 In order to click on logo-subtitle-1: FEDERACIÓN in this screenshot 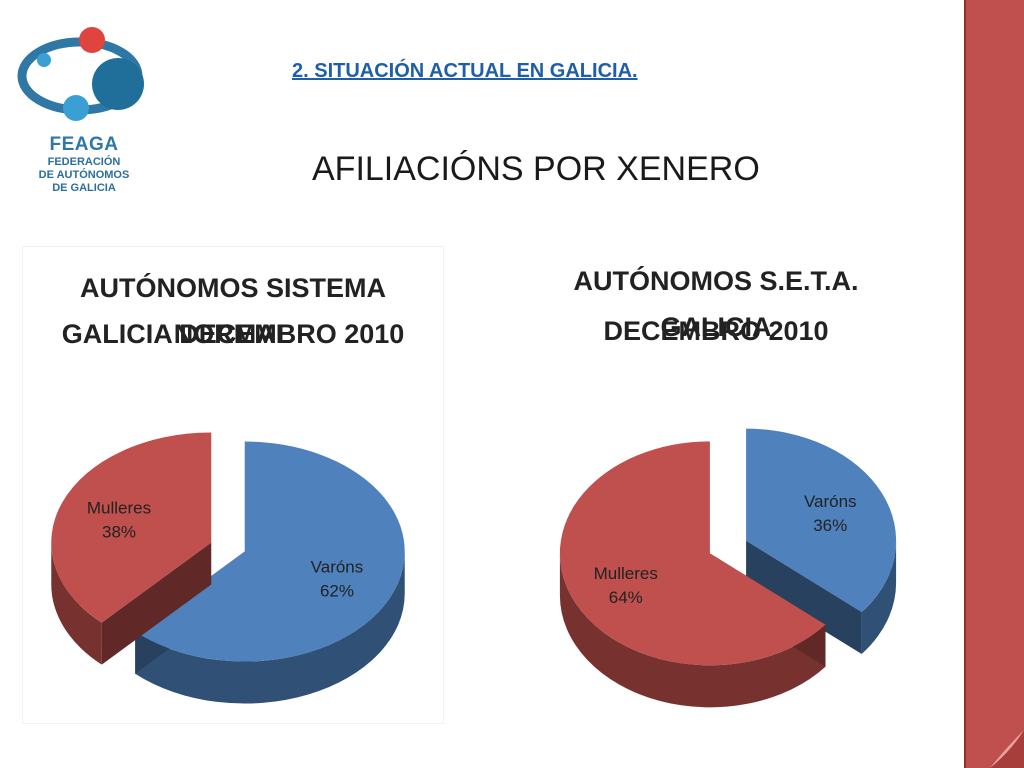, I will do `click(84, 162)`.